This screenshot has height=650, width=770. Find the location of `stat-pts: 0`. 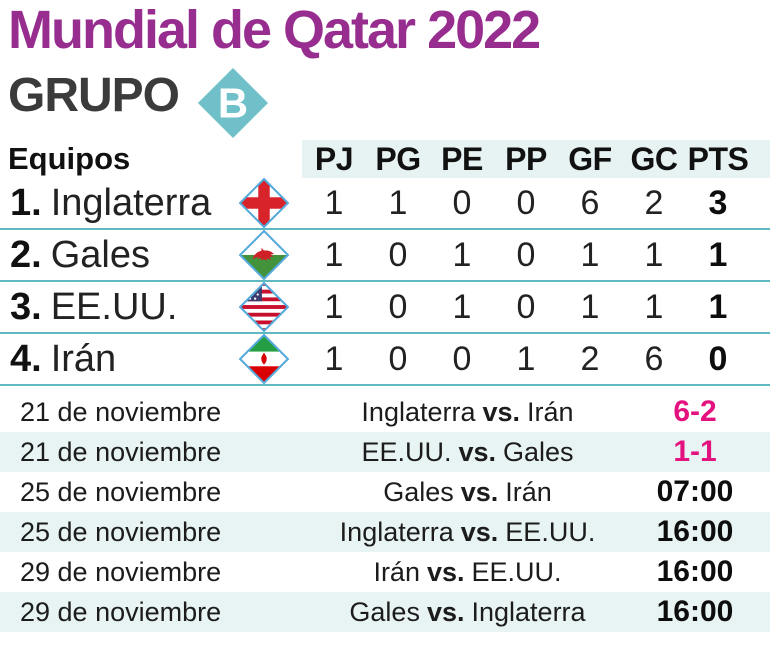

stat-pts: 0 is located at coordinates (718, 358).